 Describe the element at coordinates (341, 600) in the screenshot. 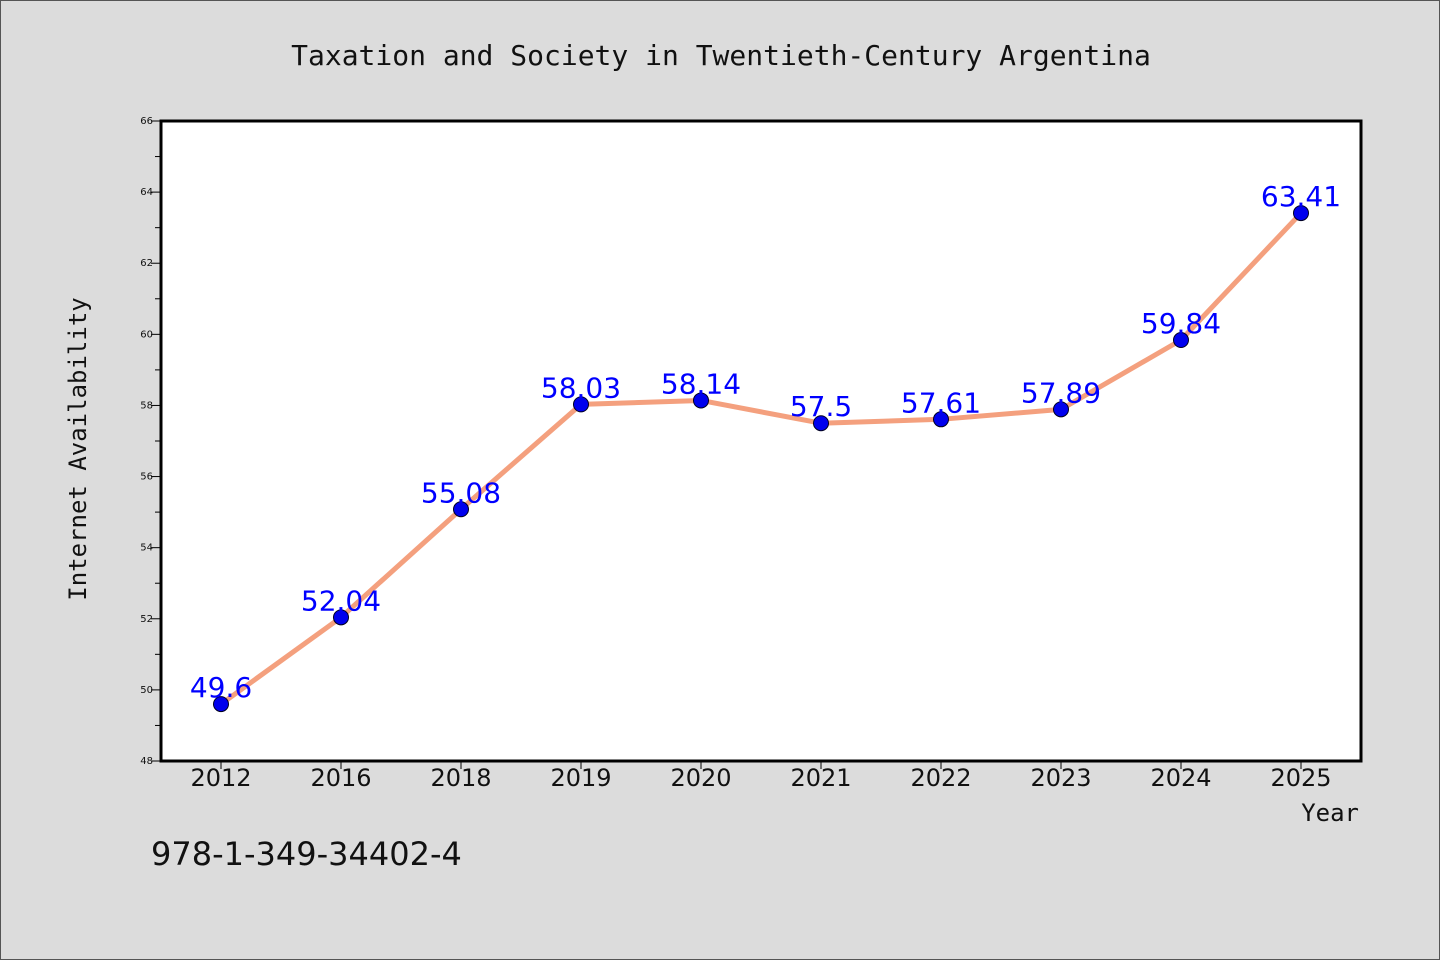

I see `data-label: 52.04` at that location.